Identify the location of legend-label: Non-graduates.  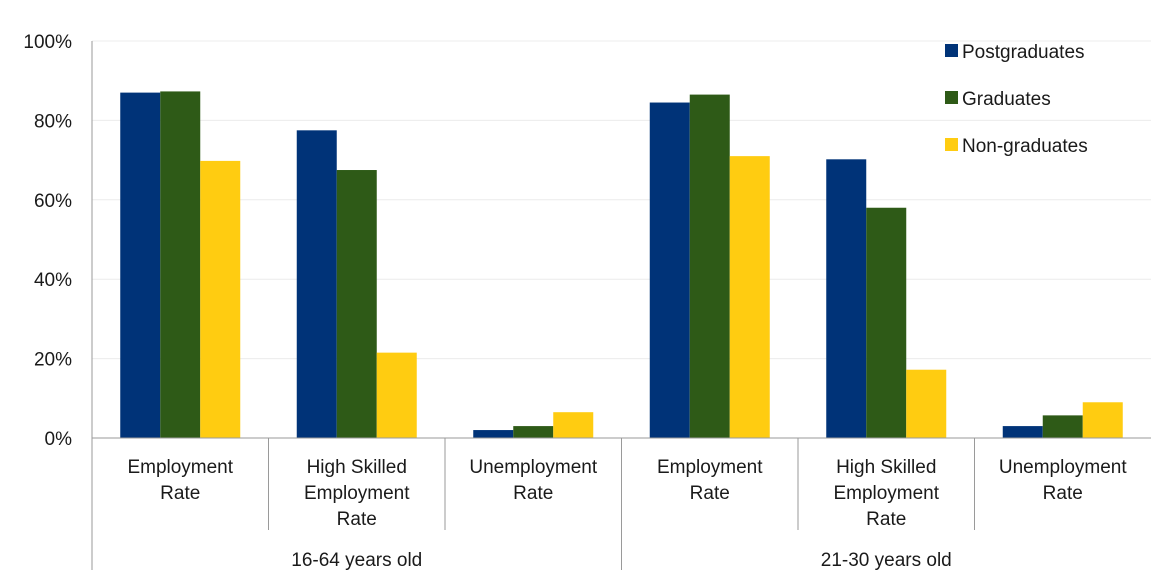
(1025, 146).